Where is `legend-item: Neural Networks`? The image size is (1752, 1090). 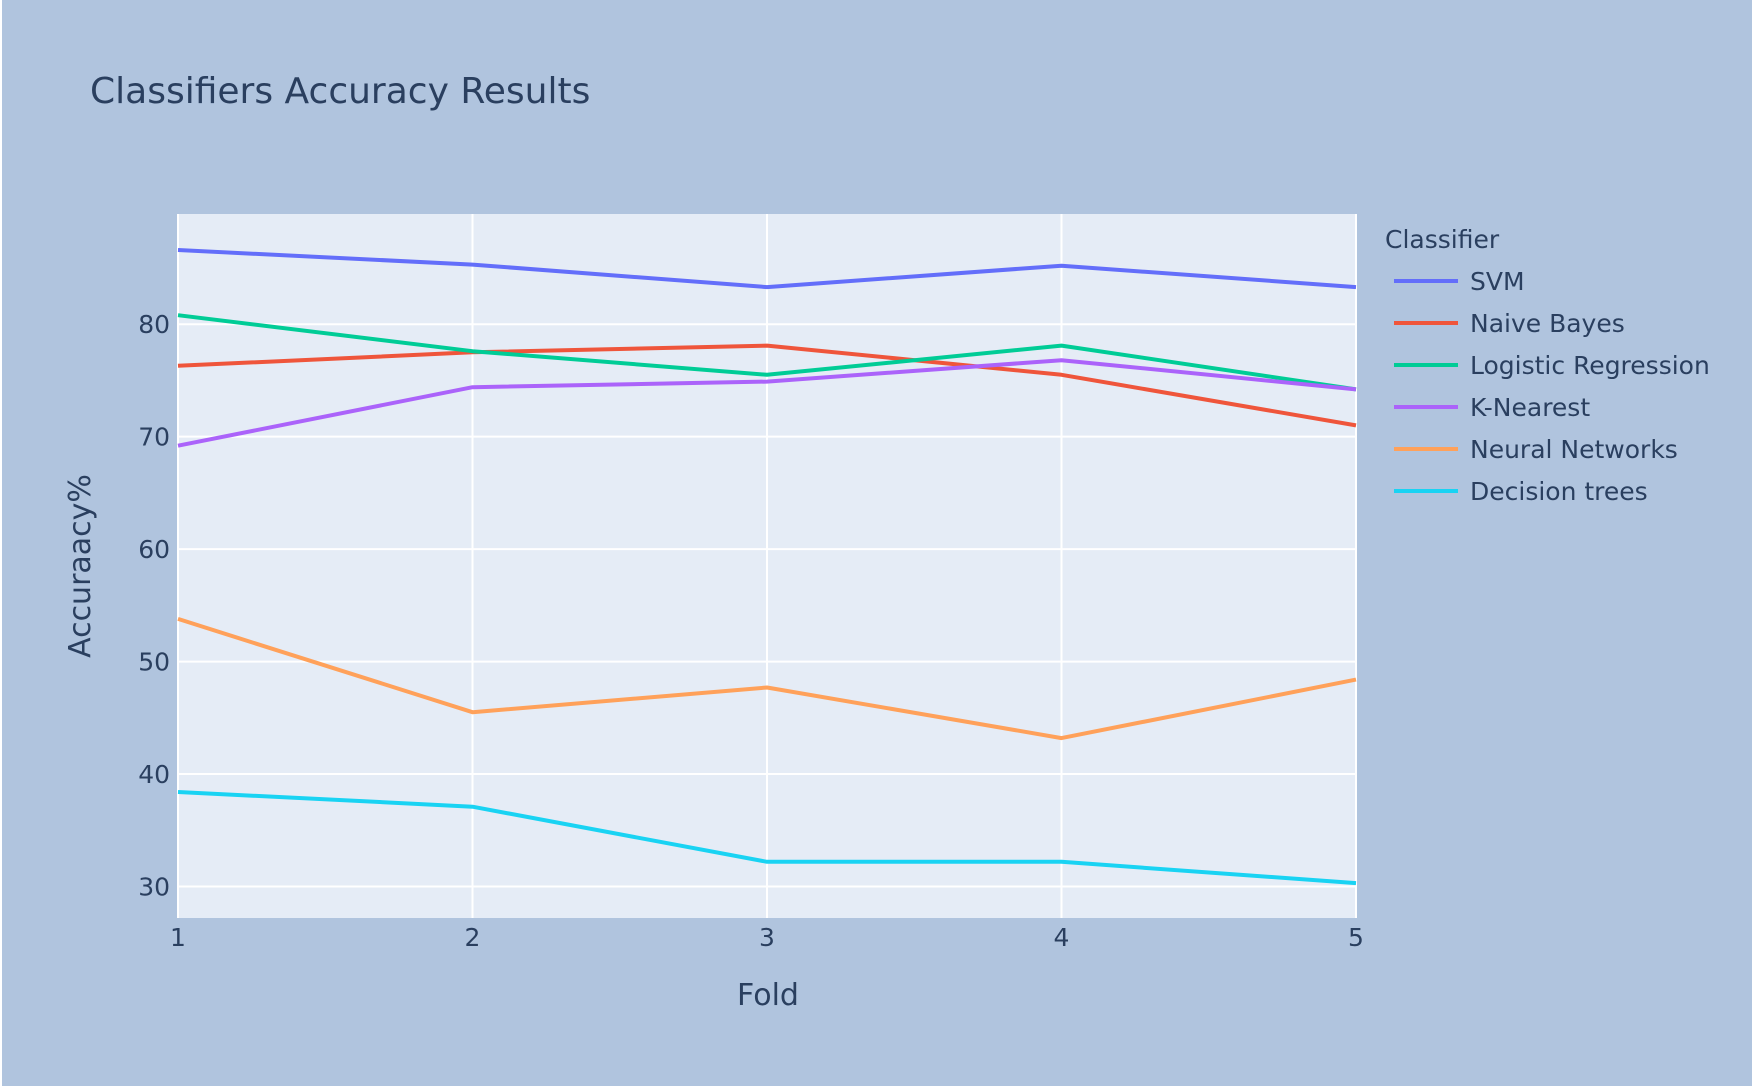
legend-item: Neural Networks is located at coordinates (1536, 449).